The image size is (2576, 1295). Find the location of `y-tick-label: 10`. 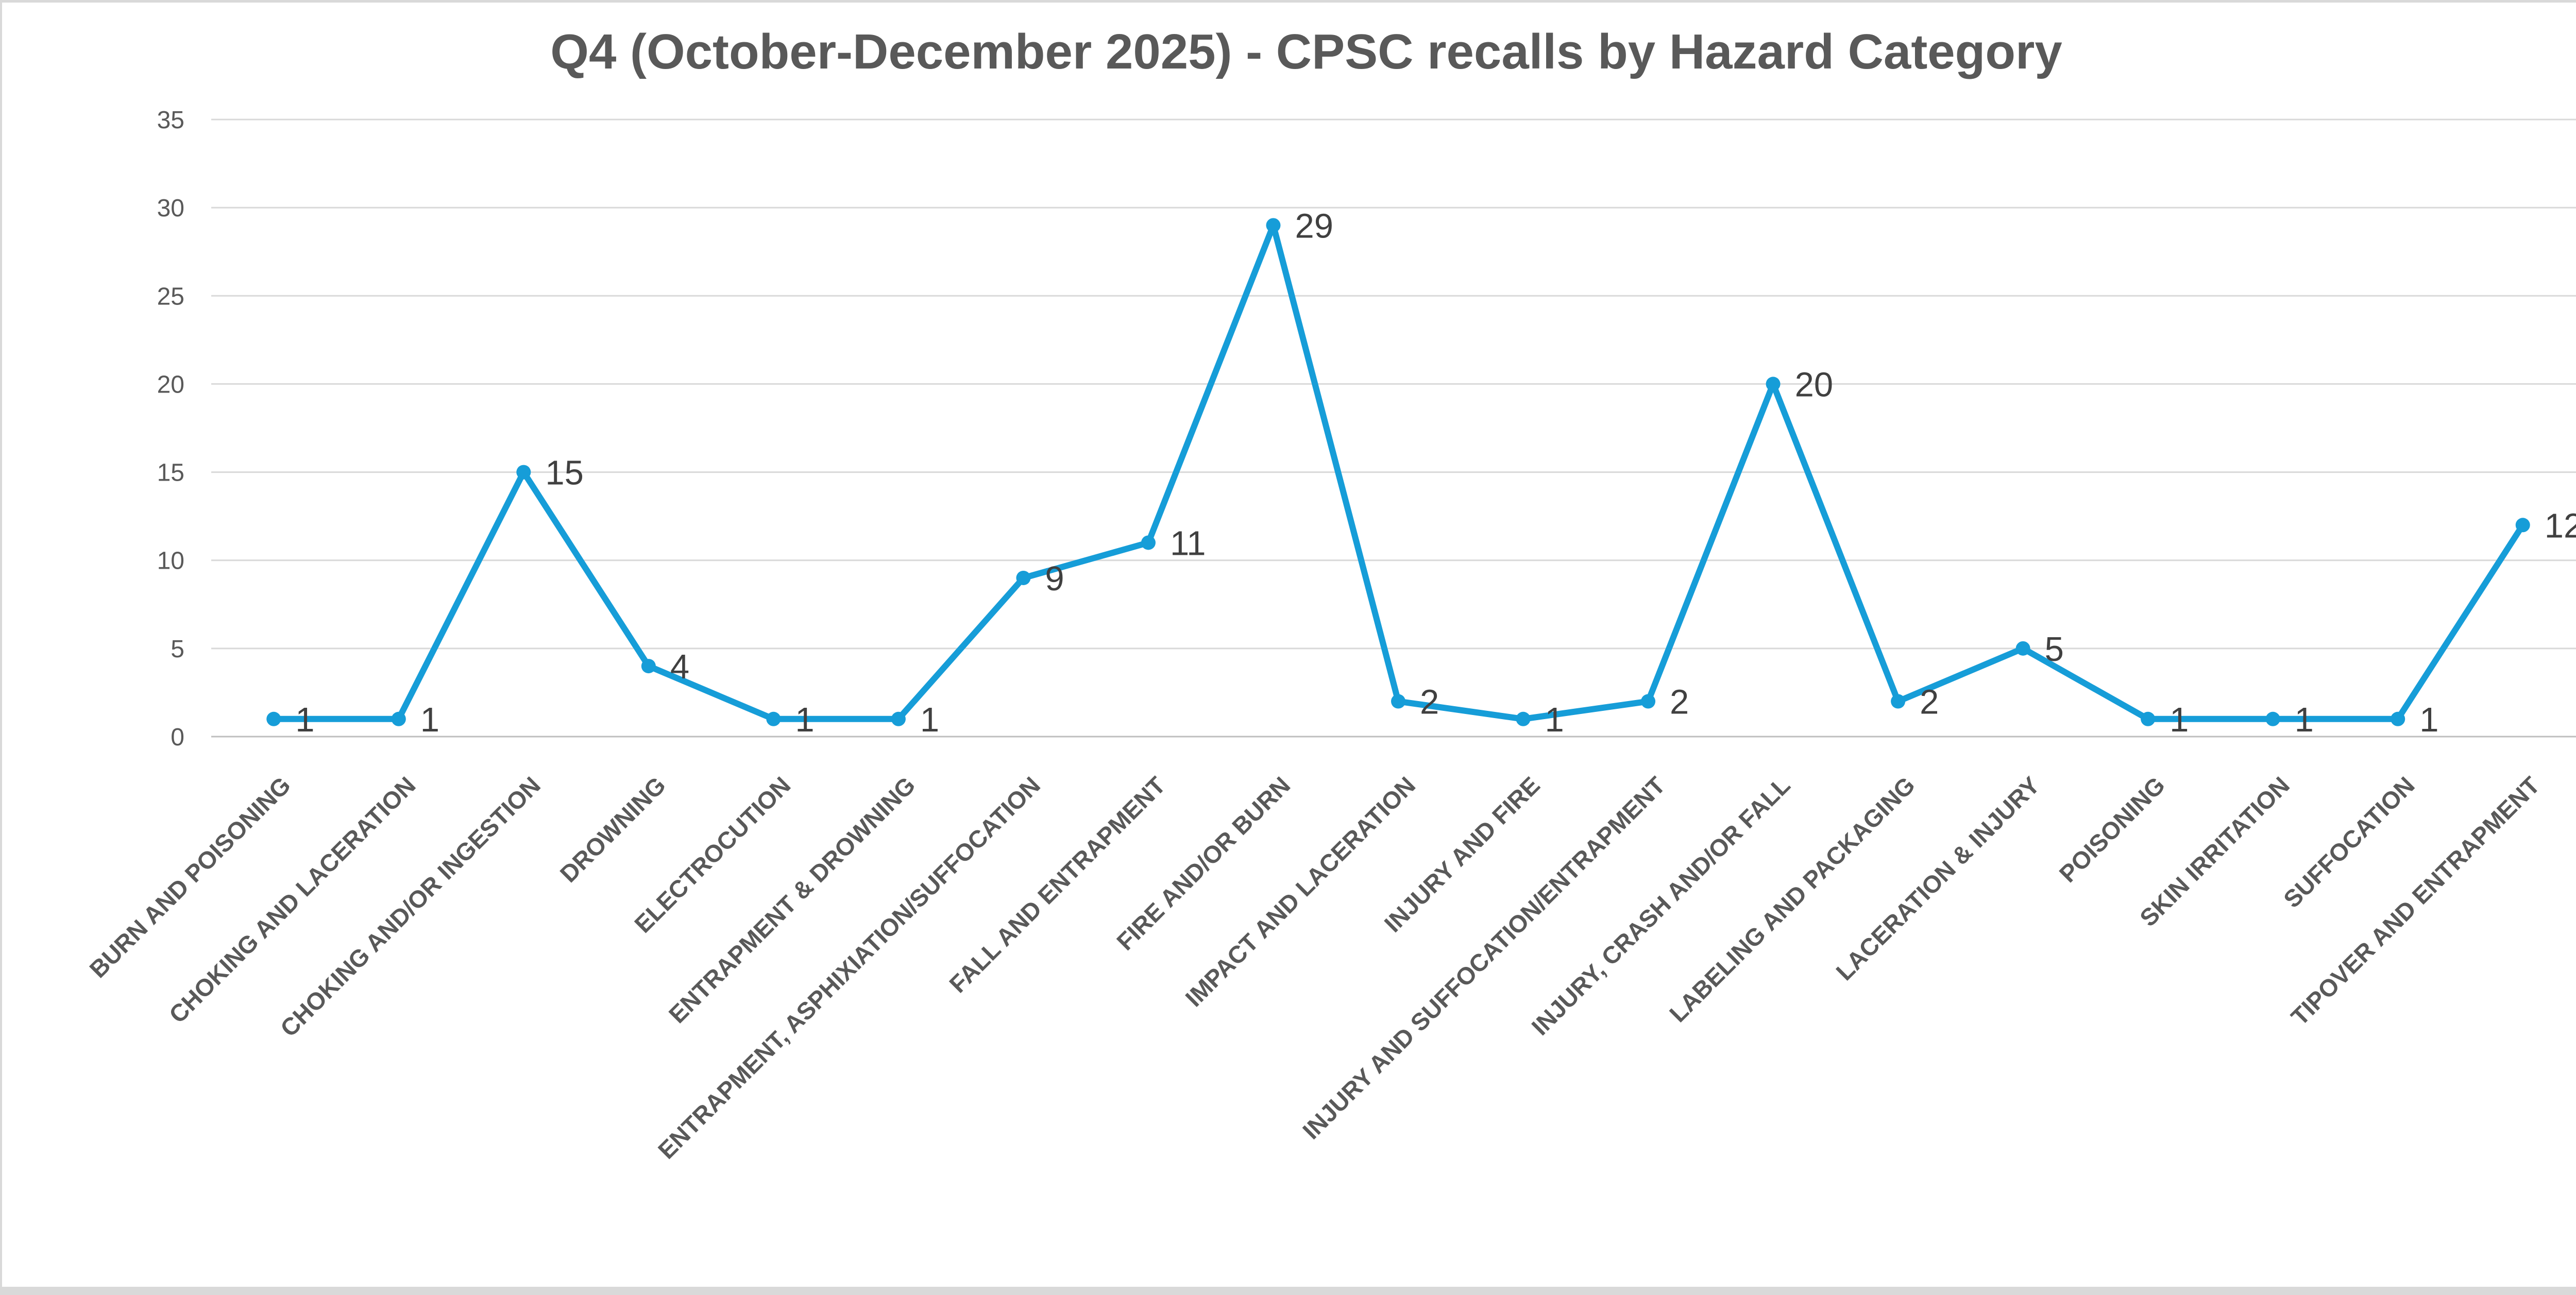

y-tick-label: 10 is located at coordinates (170, 561).